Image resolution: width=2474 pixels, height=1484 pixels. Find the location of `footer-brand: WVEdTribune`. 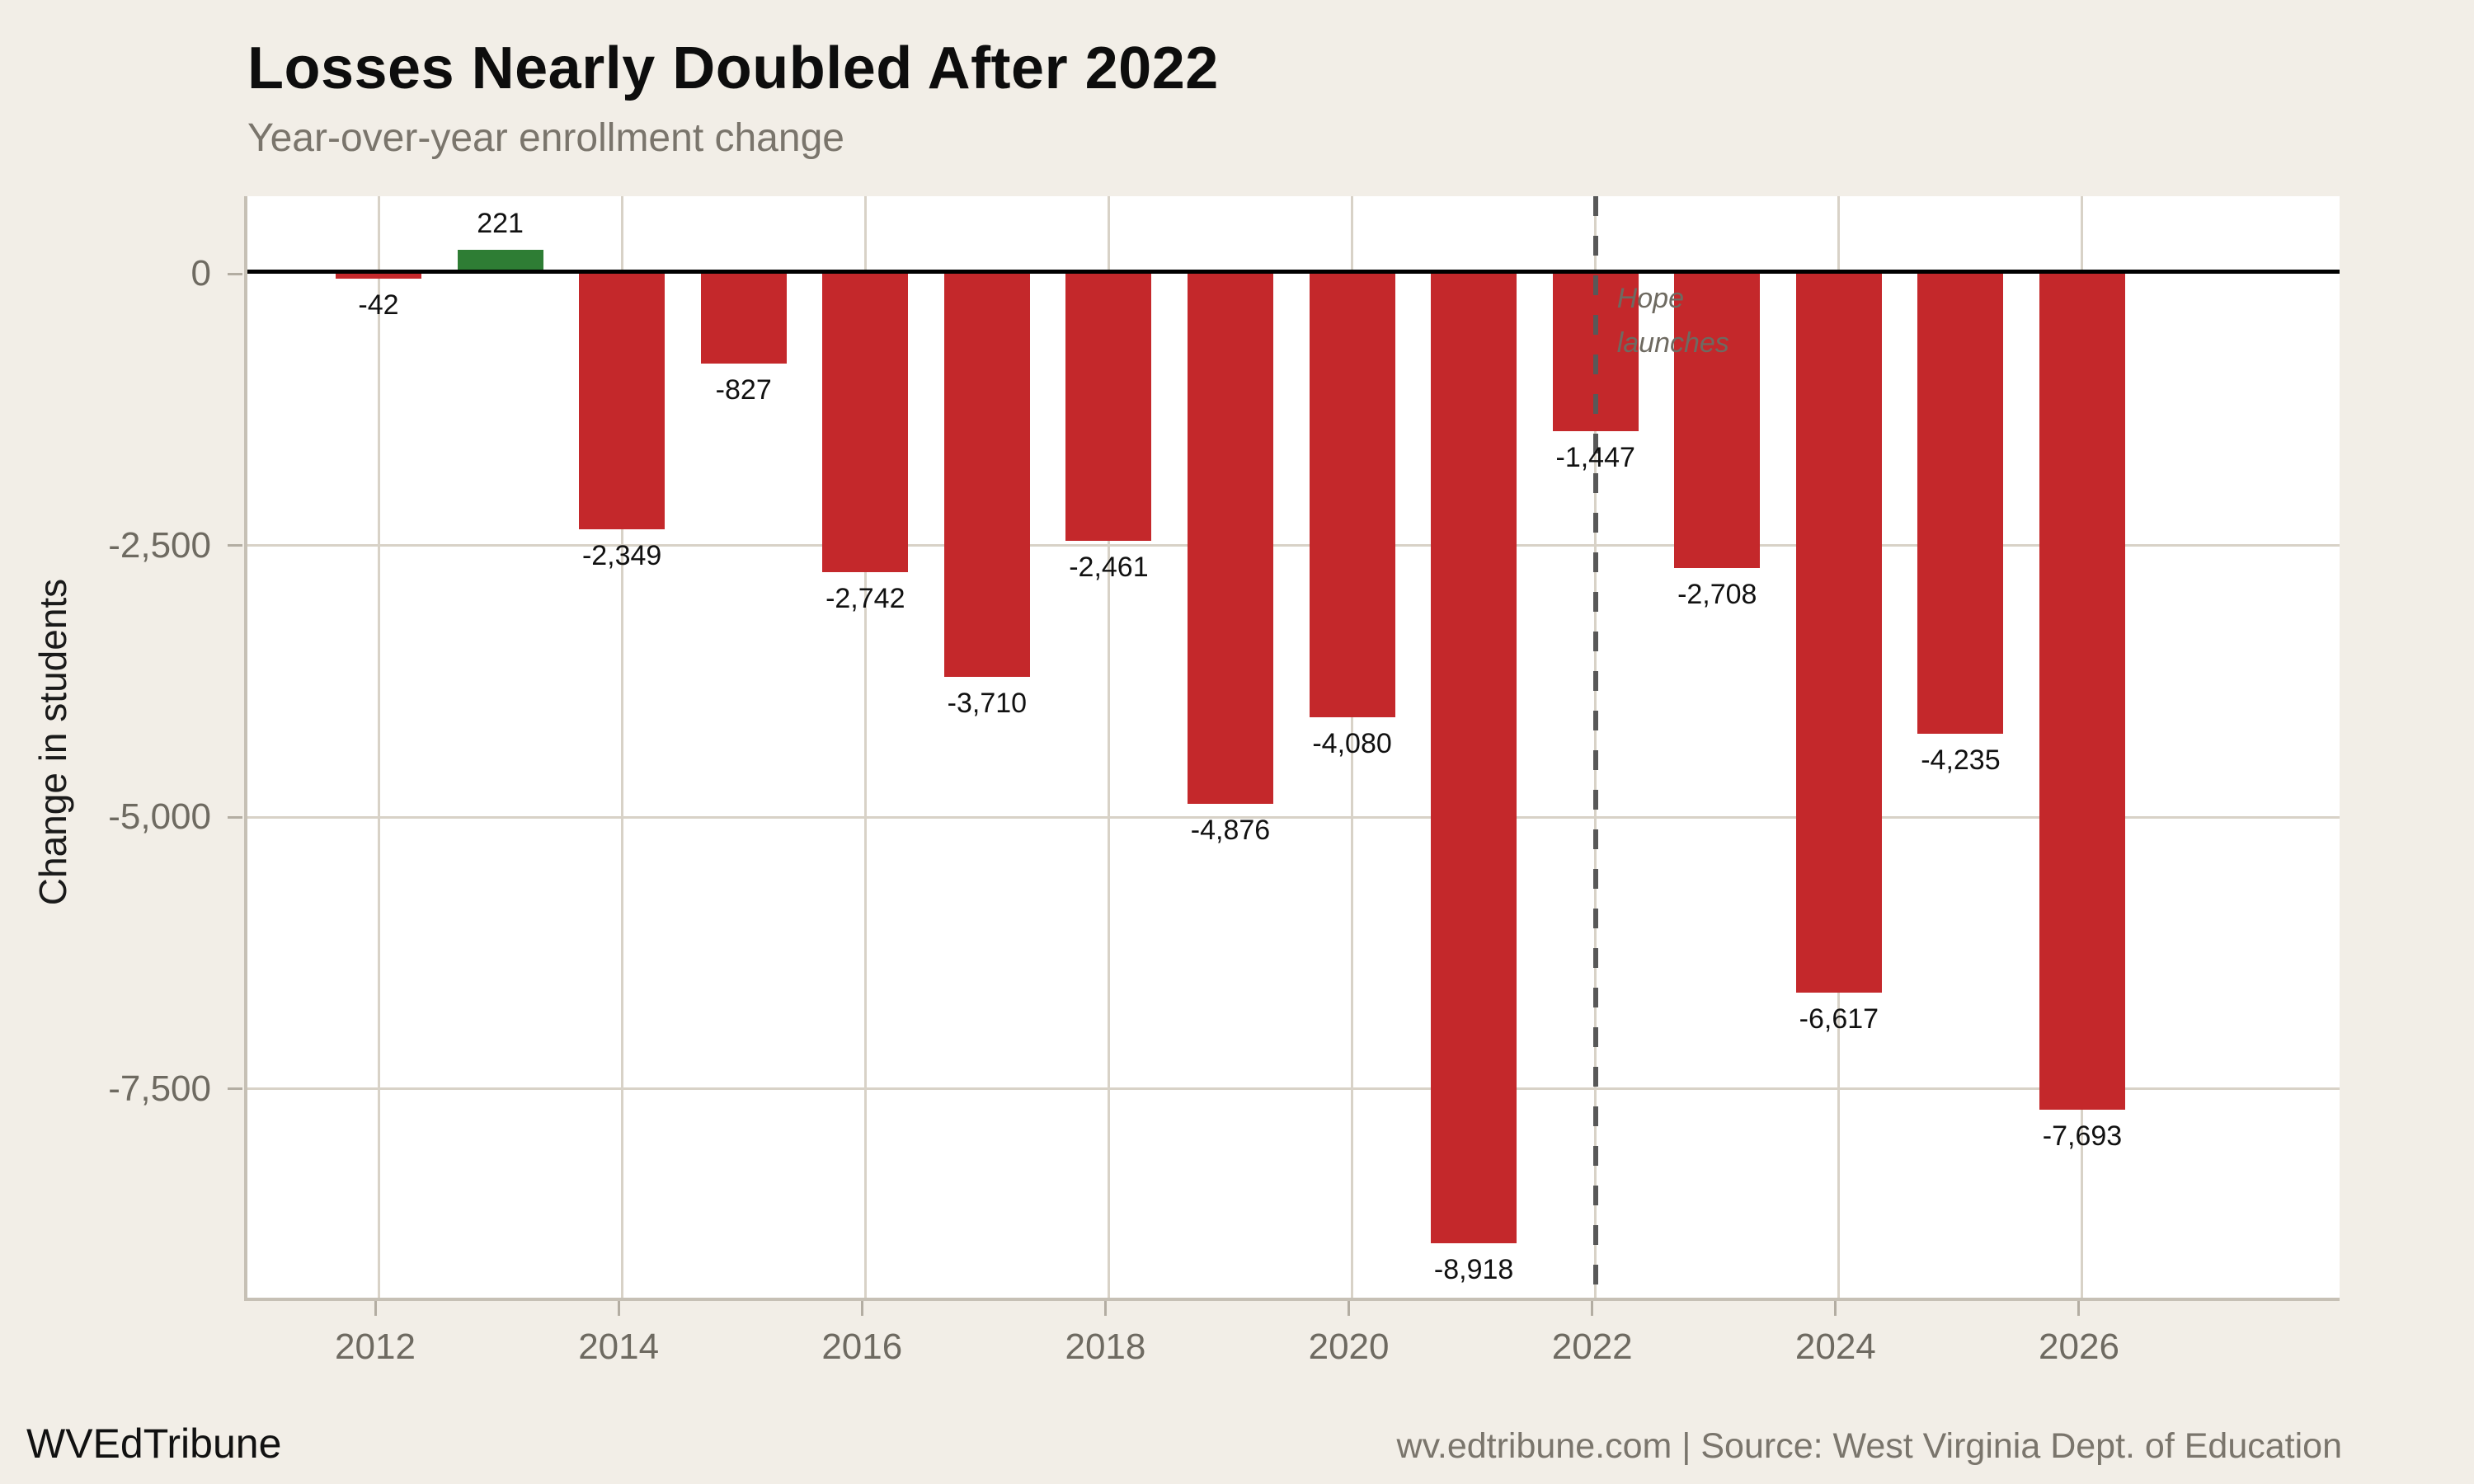

footer-brand: WVEdTribune is located at coordinates (154, 1444).